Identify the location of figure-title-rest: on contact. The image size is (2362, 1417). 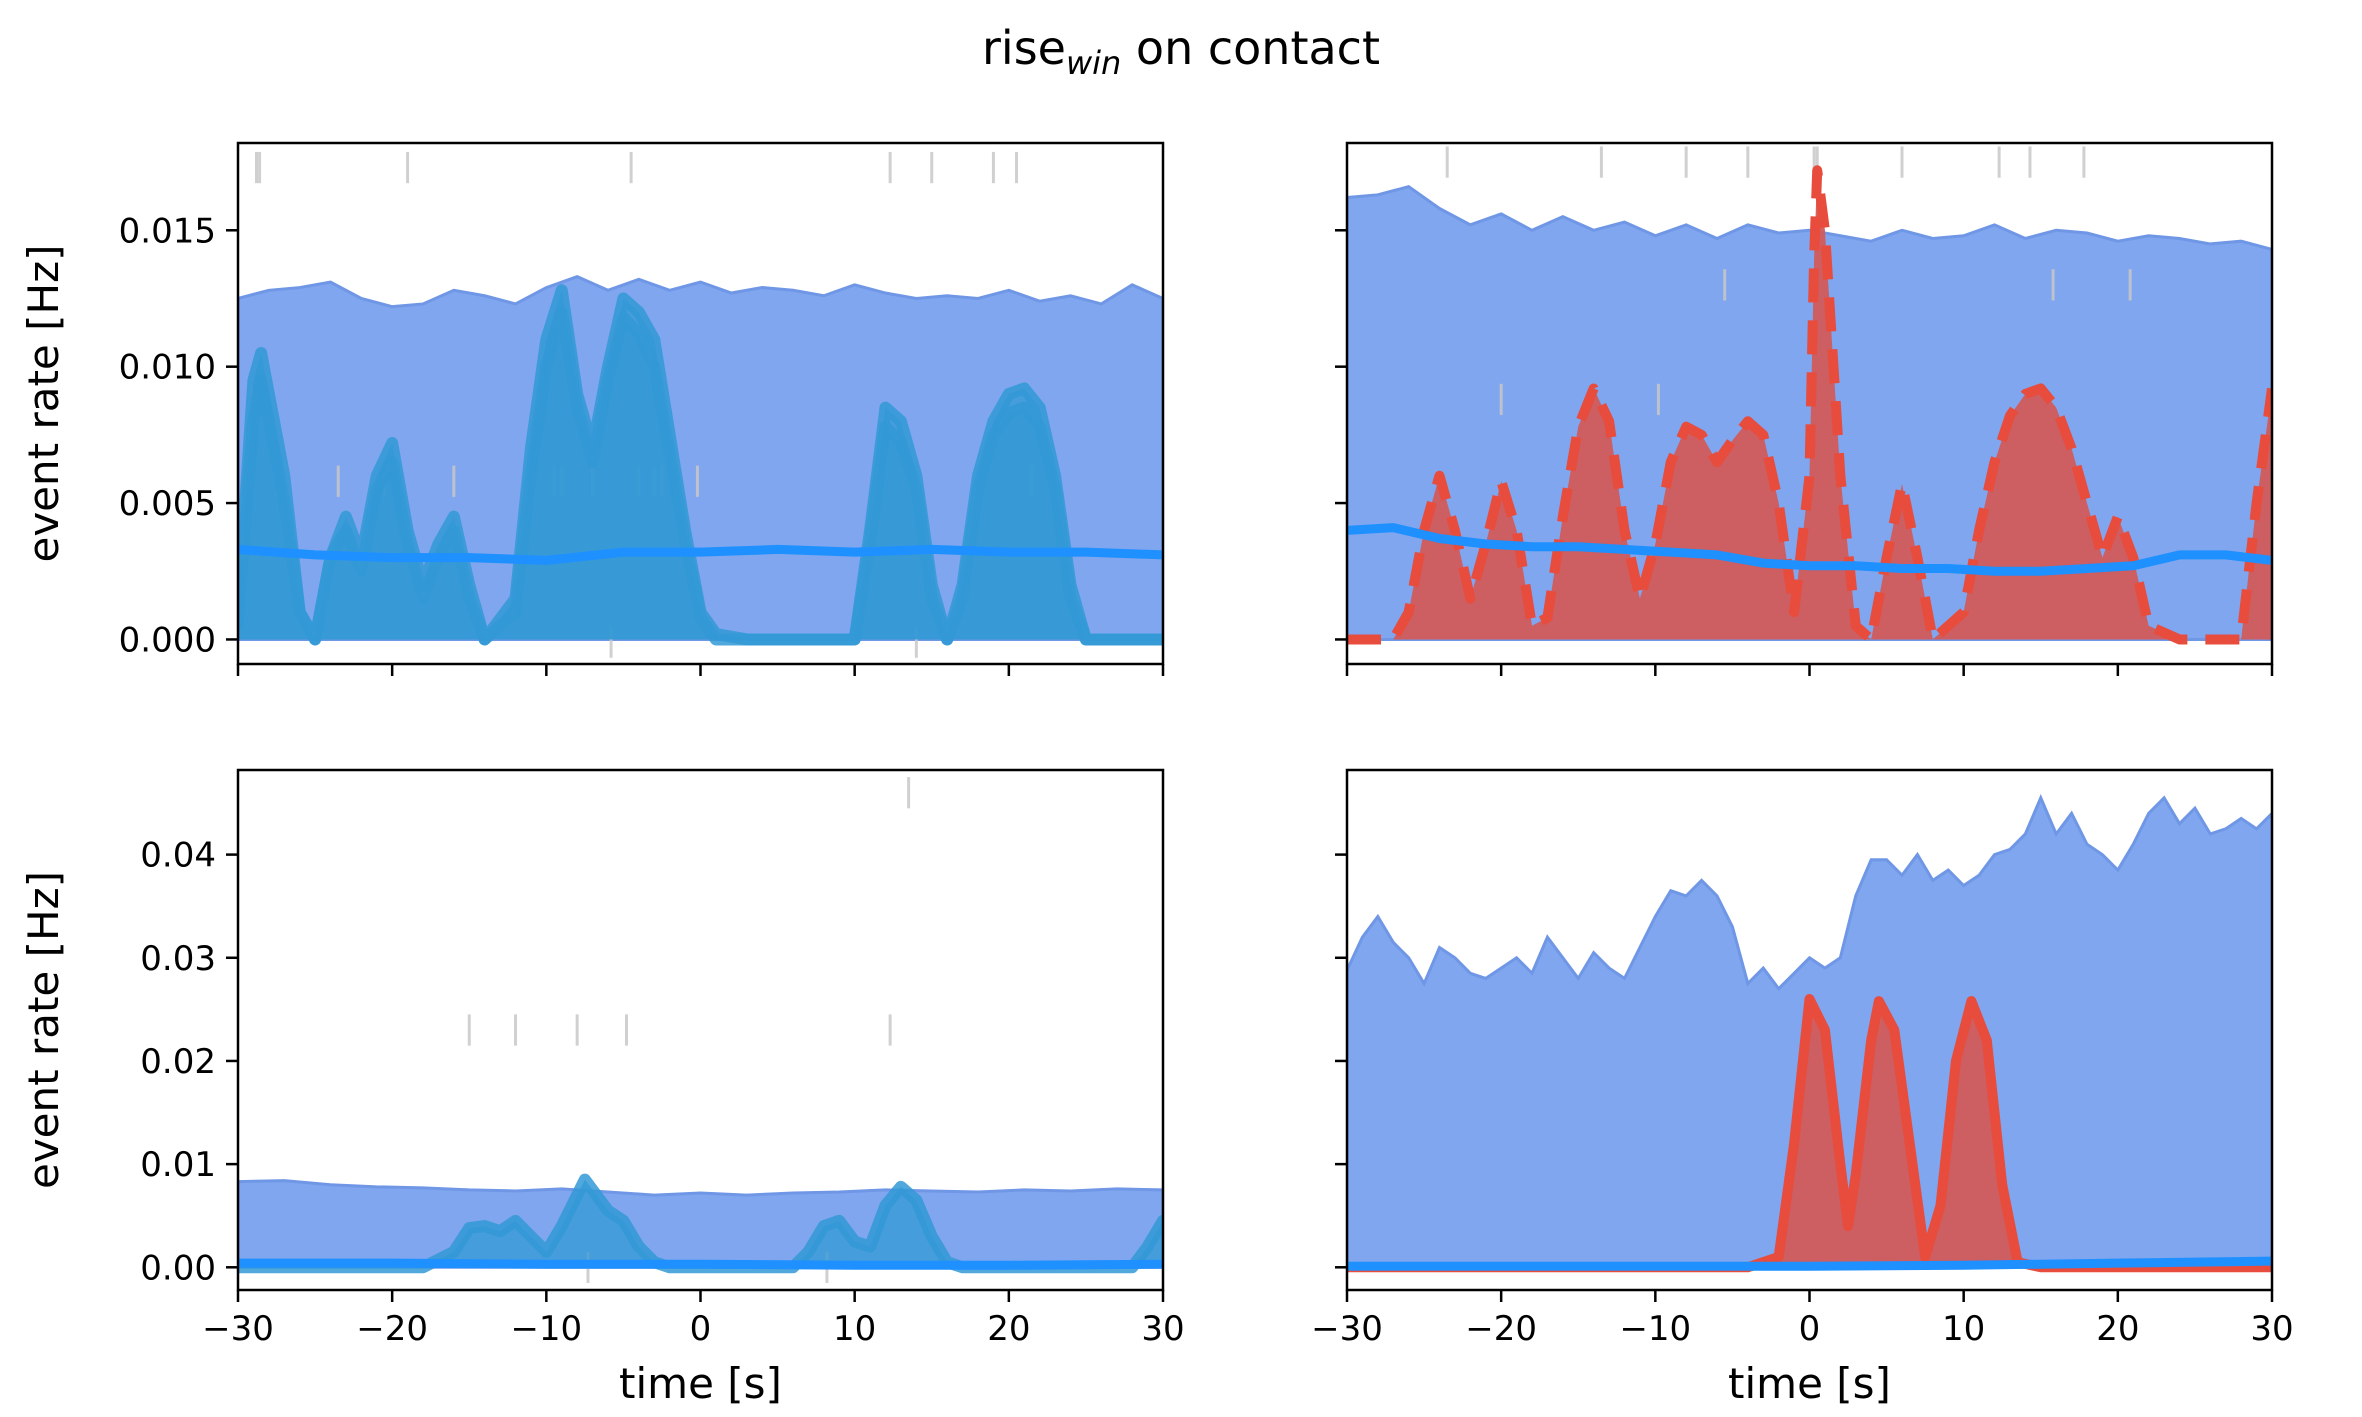
(1250, 48).